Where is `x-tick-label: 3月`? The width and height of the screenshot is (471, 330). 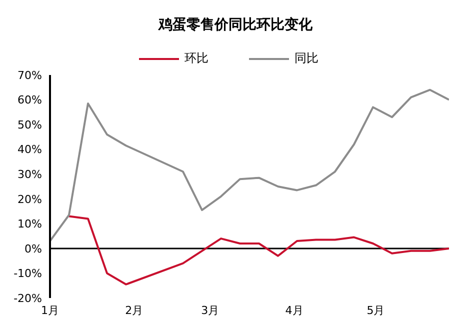
x-tick-label: 3月 is located at coordinates (210, 310).